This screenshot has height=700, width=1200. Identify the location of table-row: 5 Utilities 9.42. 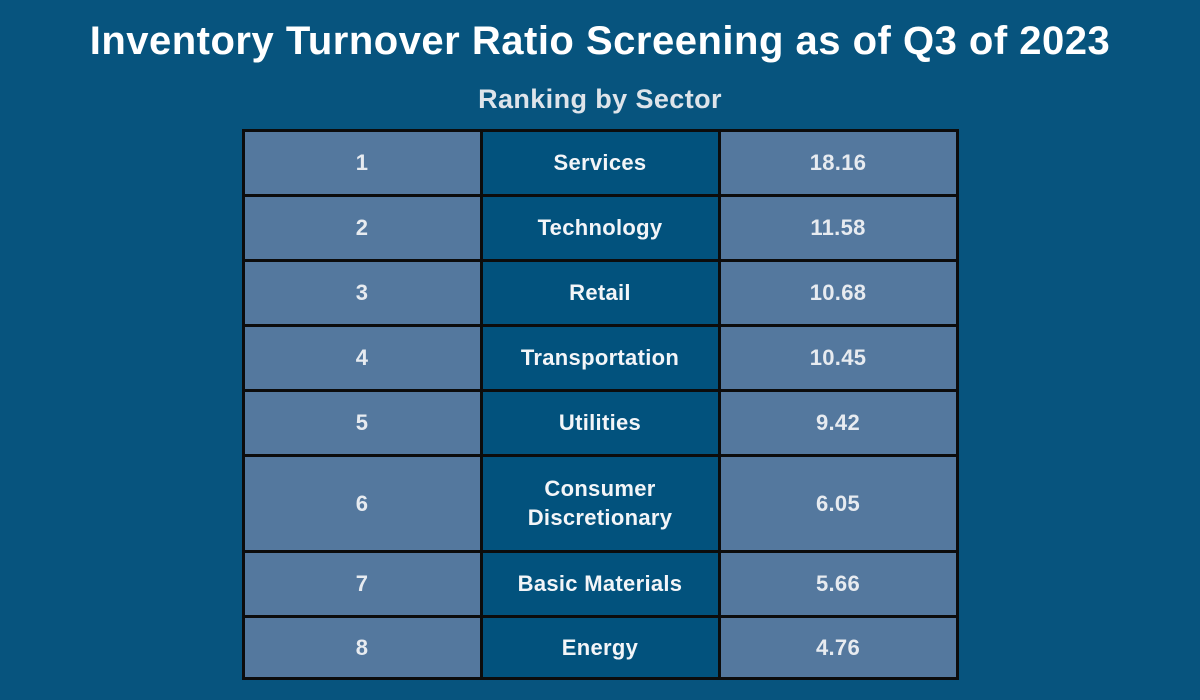
(600, 423).